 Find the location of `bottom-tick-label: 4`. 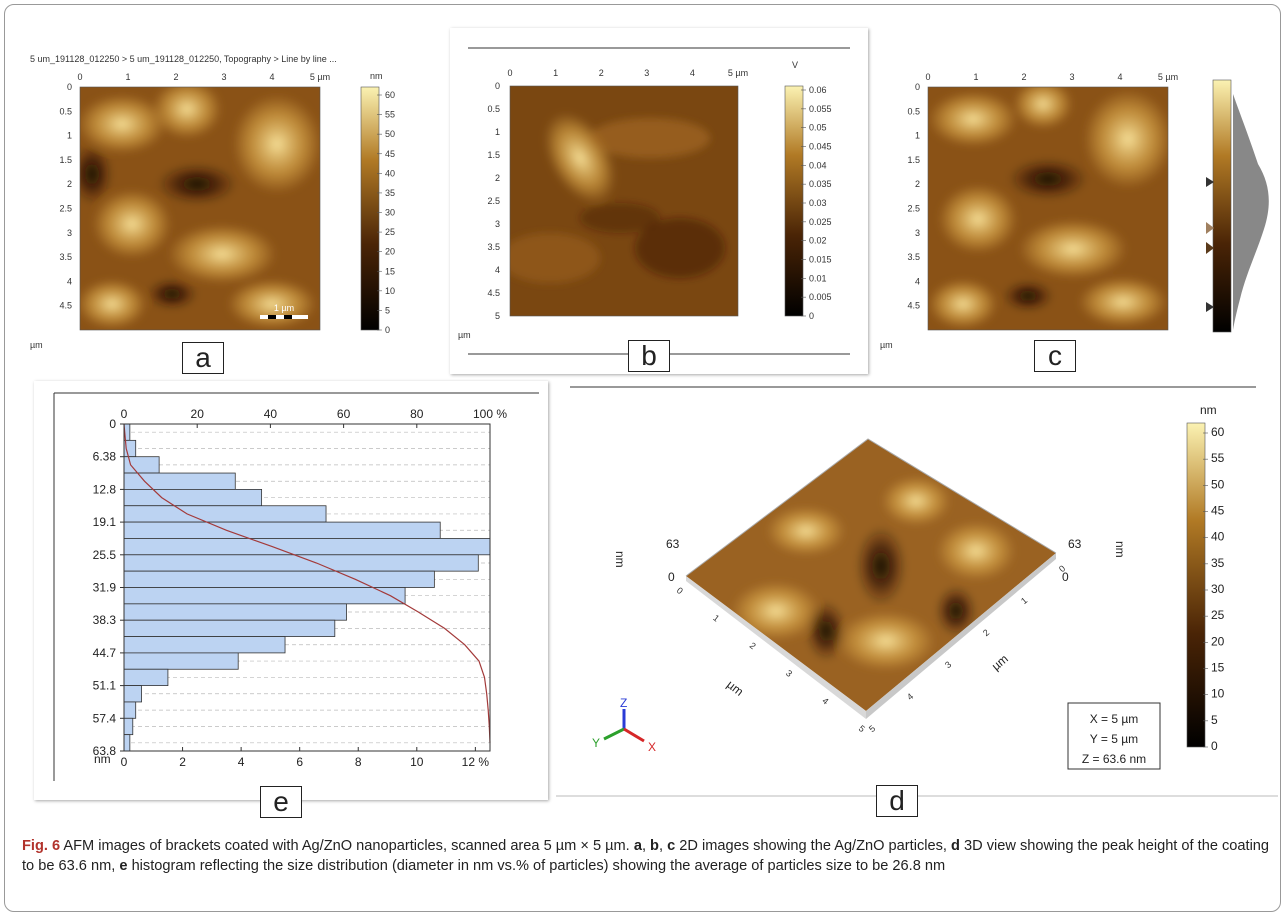

bottom-tick-label: 4 is located at coordinates (241, 762).